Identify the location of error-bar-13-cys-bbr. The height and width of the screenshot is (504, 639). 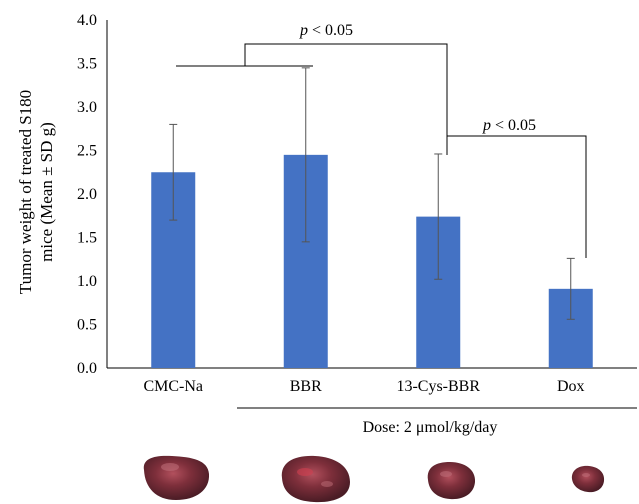
(438, 216).